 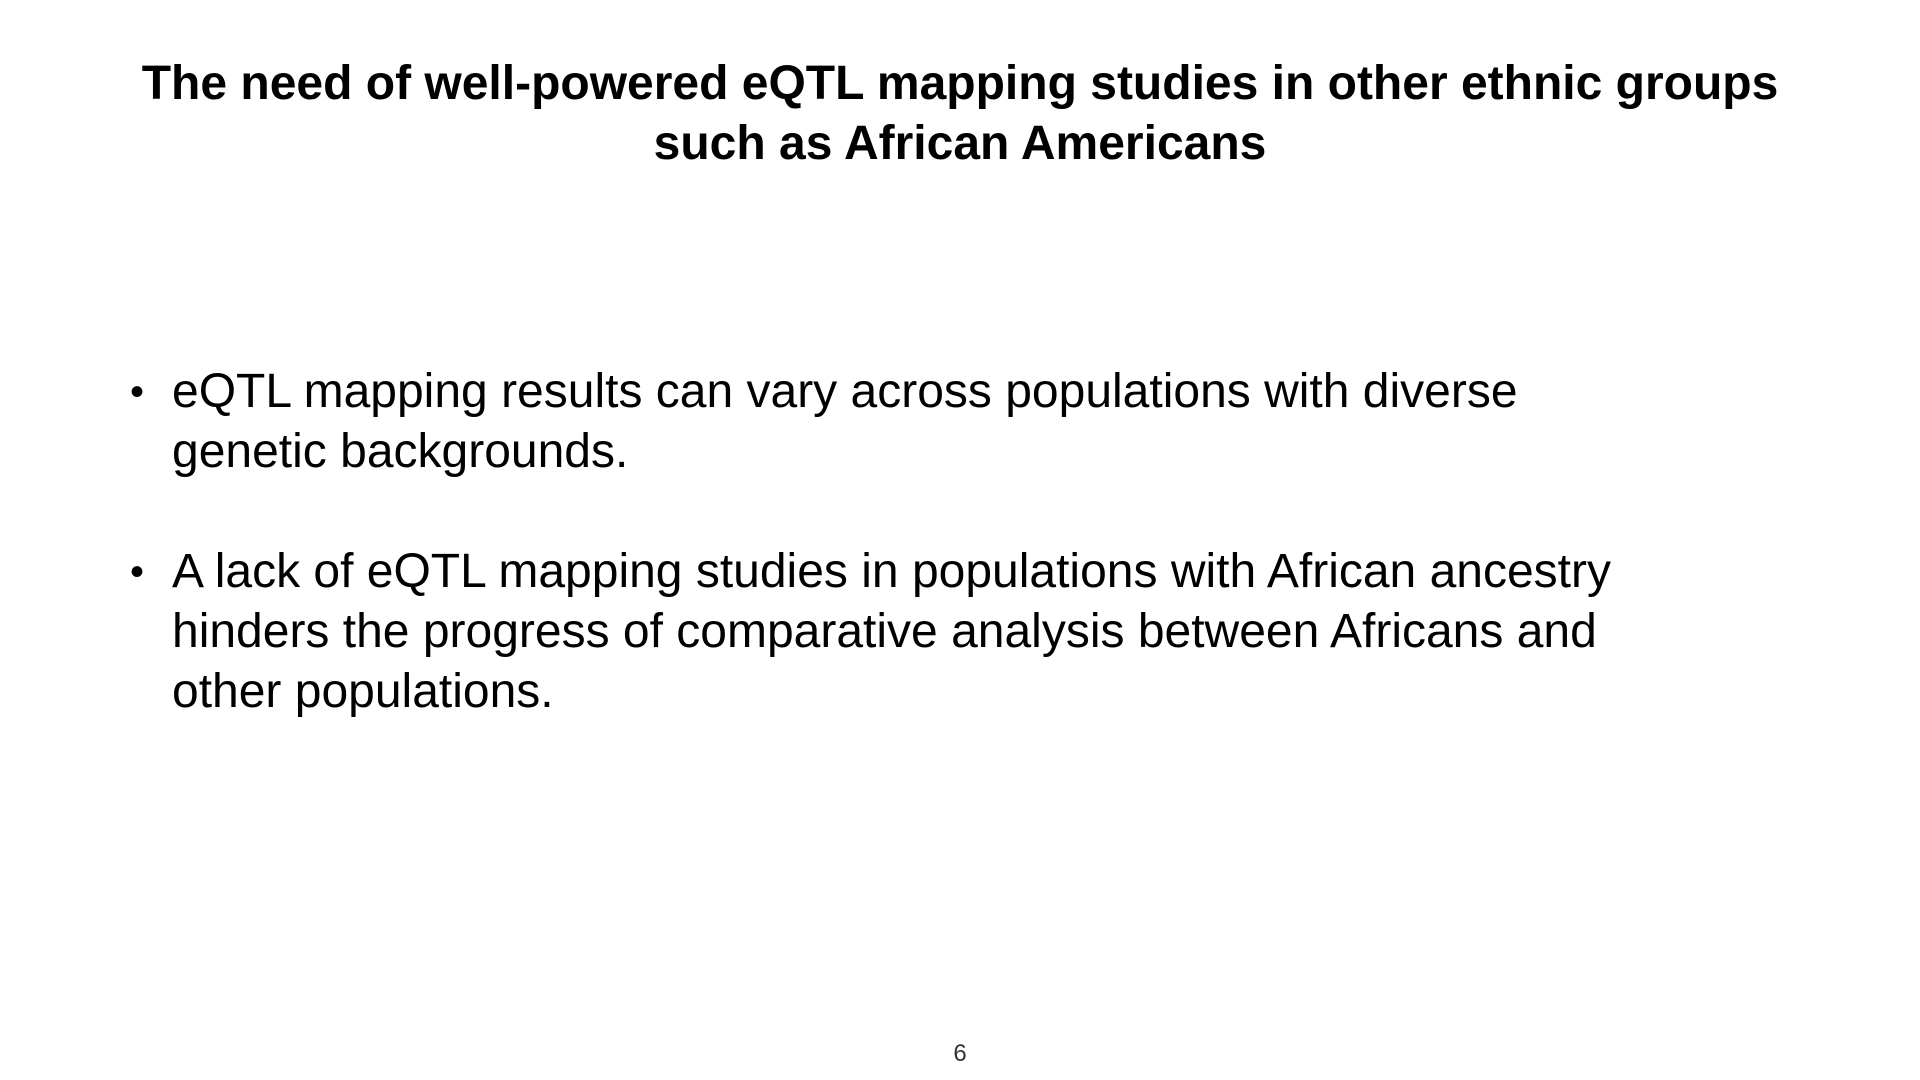 I want to click on page-number: 6, so click(x=960, y=1053).